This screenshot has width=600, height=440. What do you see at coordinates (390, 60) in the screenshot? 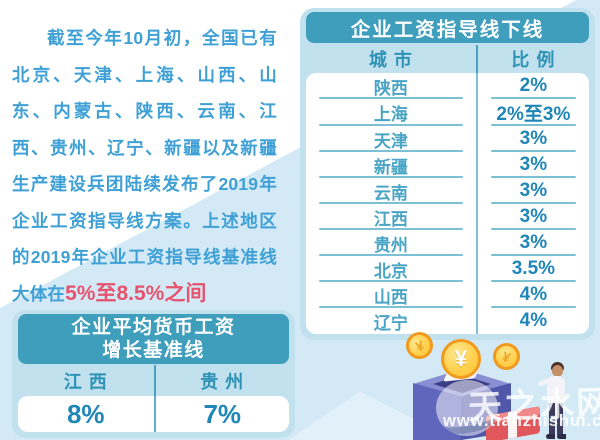
I see `column-header-city: 城 市` at bounding box center [390, 60].